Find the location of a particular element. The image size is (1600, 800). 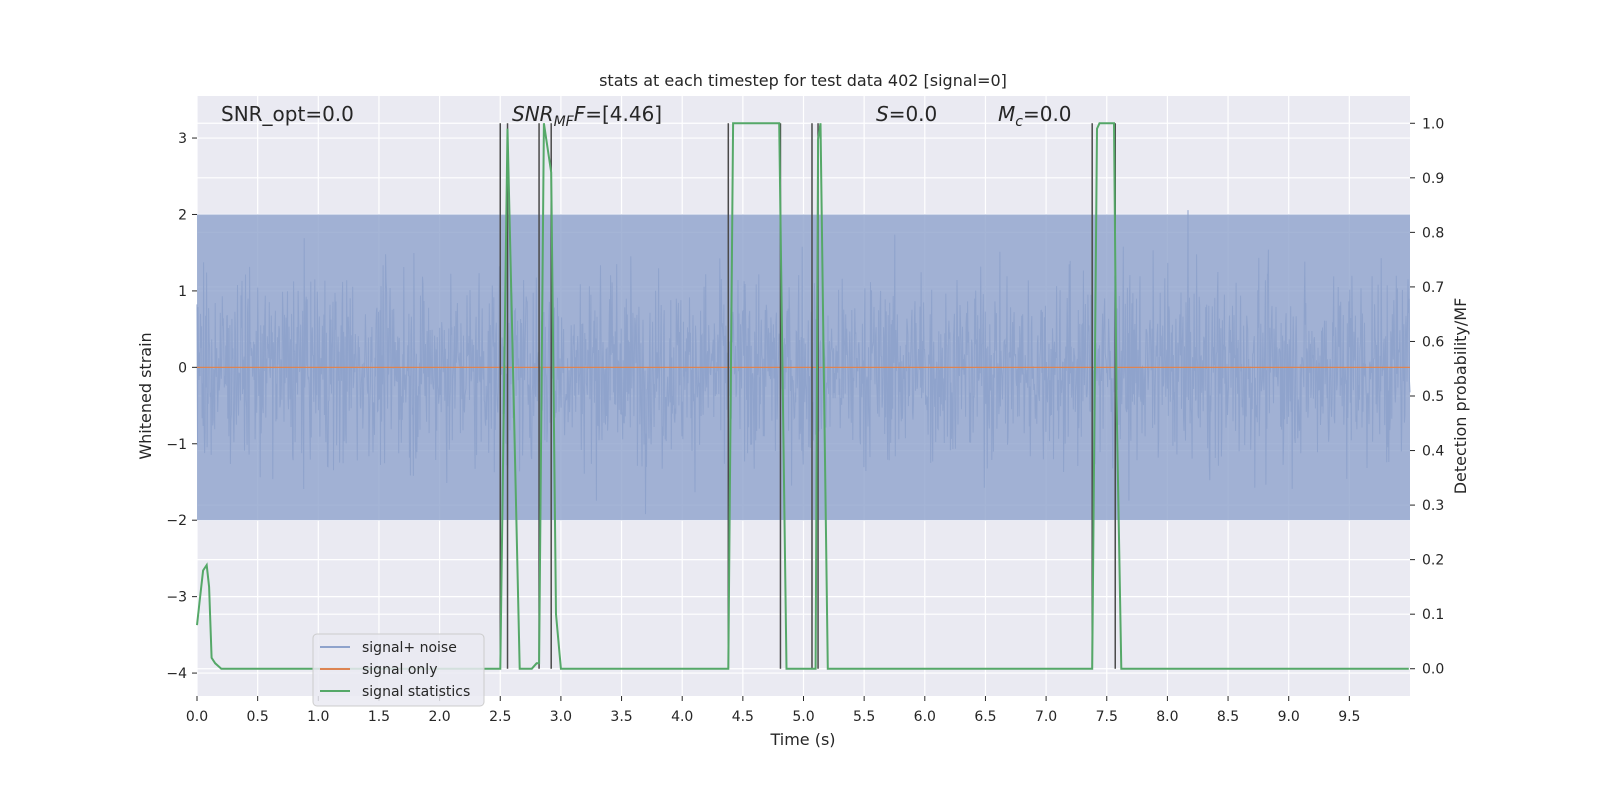

annotation-s-base: S is located at coordinates (882, 114).